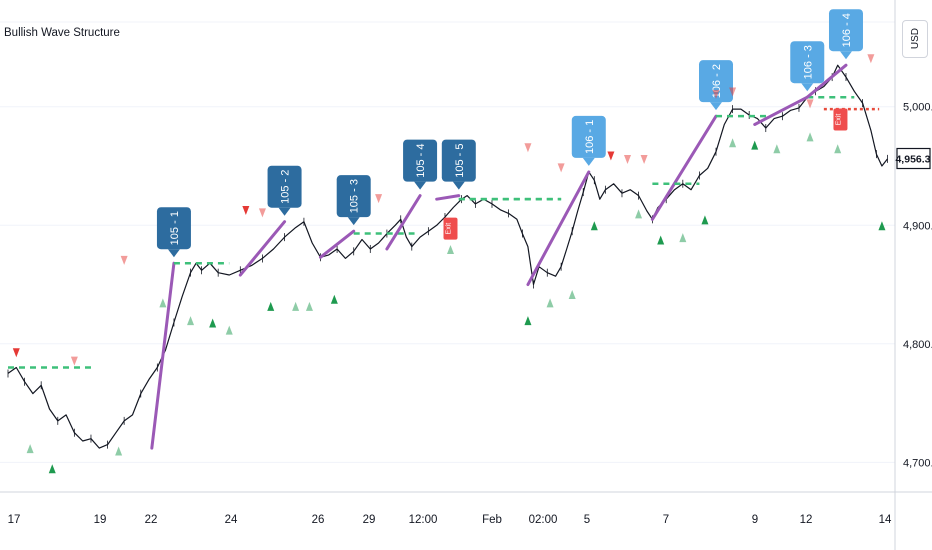  What do you see at coordinates (423, 520) in the screenshot?
I see `x-tick-label: 12:00` at bounding box center [423, 520].